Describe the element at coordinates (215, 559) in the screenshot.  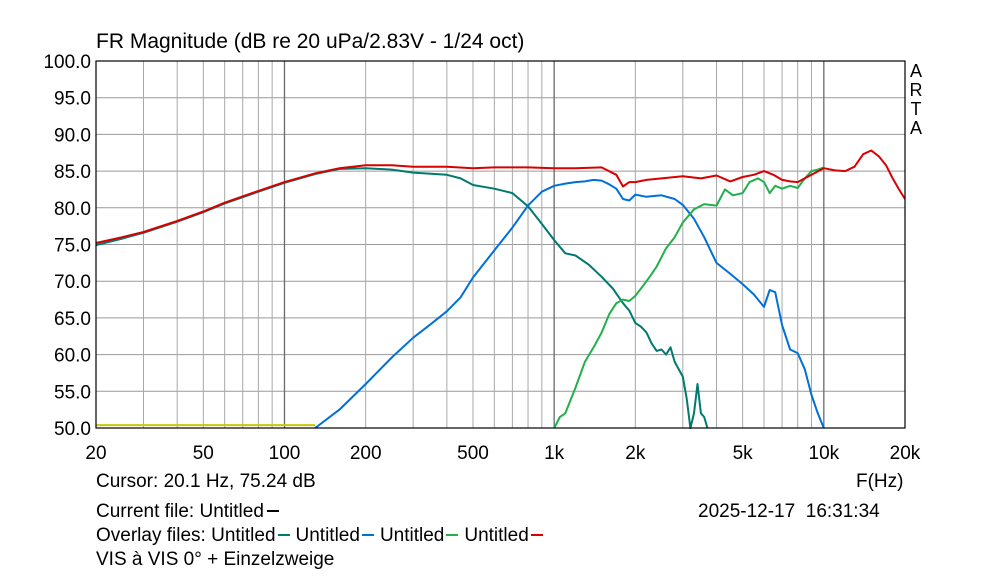
I see `note-line: VIS à VIS 0° + Einzelzweige` at that location.